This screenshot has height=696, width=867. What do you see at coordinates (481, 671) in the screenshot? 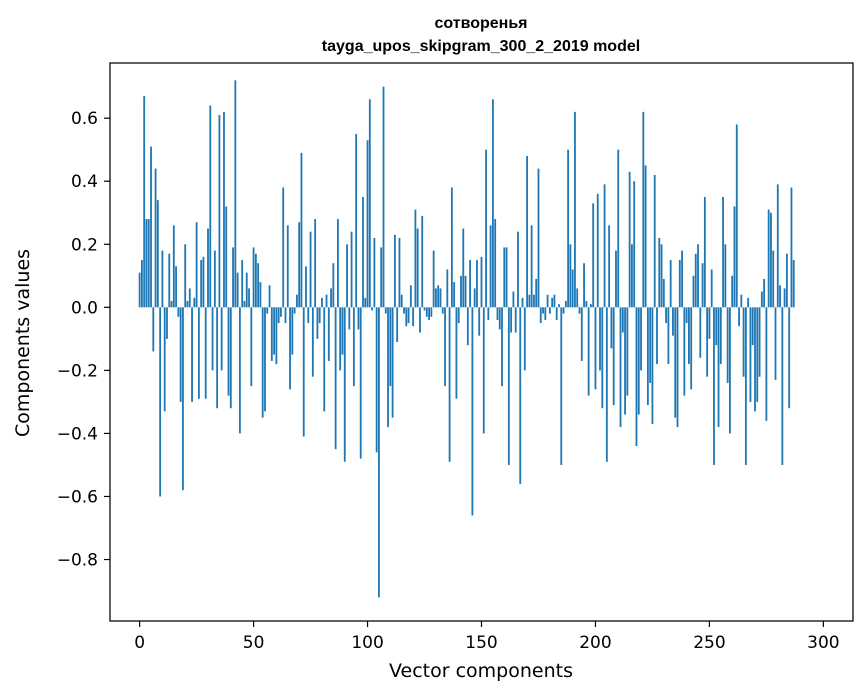
I see `x-axis-label: Vector components` at bounding box center [481, 671].